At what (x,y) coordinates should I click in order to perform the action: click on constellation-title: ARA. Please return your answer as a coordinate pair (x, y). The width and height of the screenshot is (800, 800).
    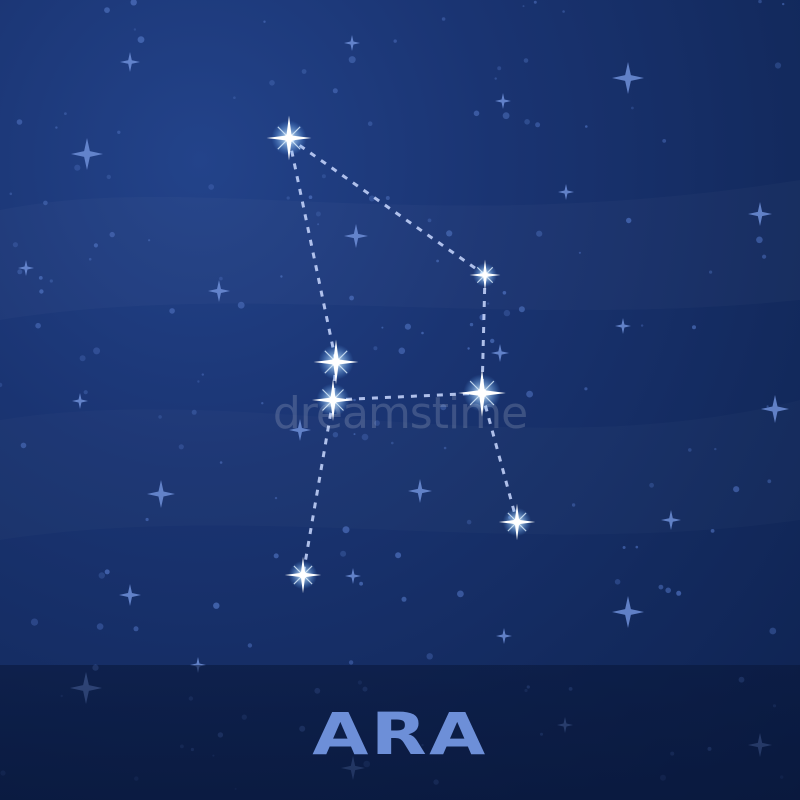
    Looking at the image, I should click on (400, 734).